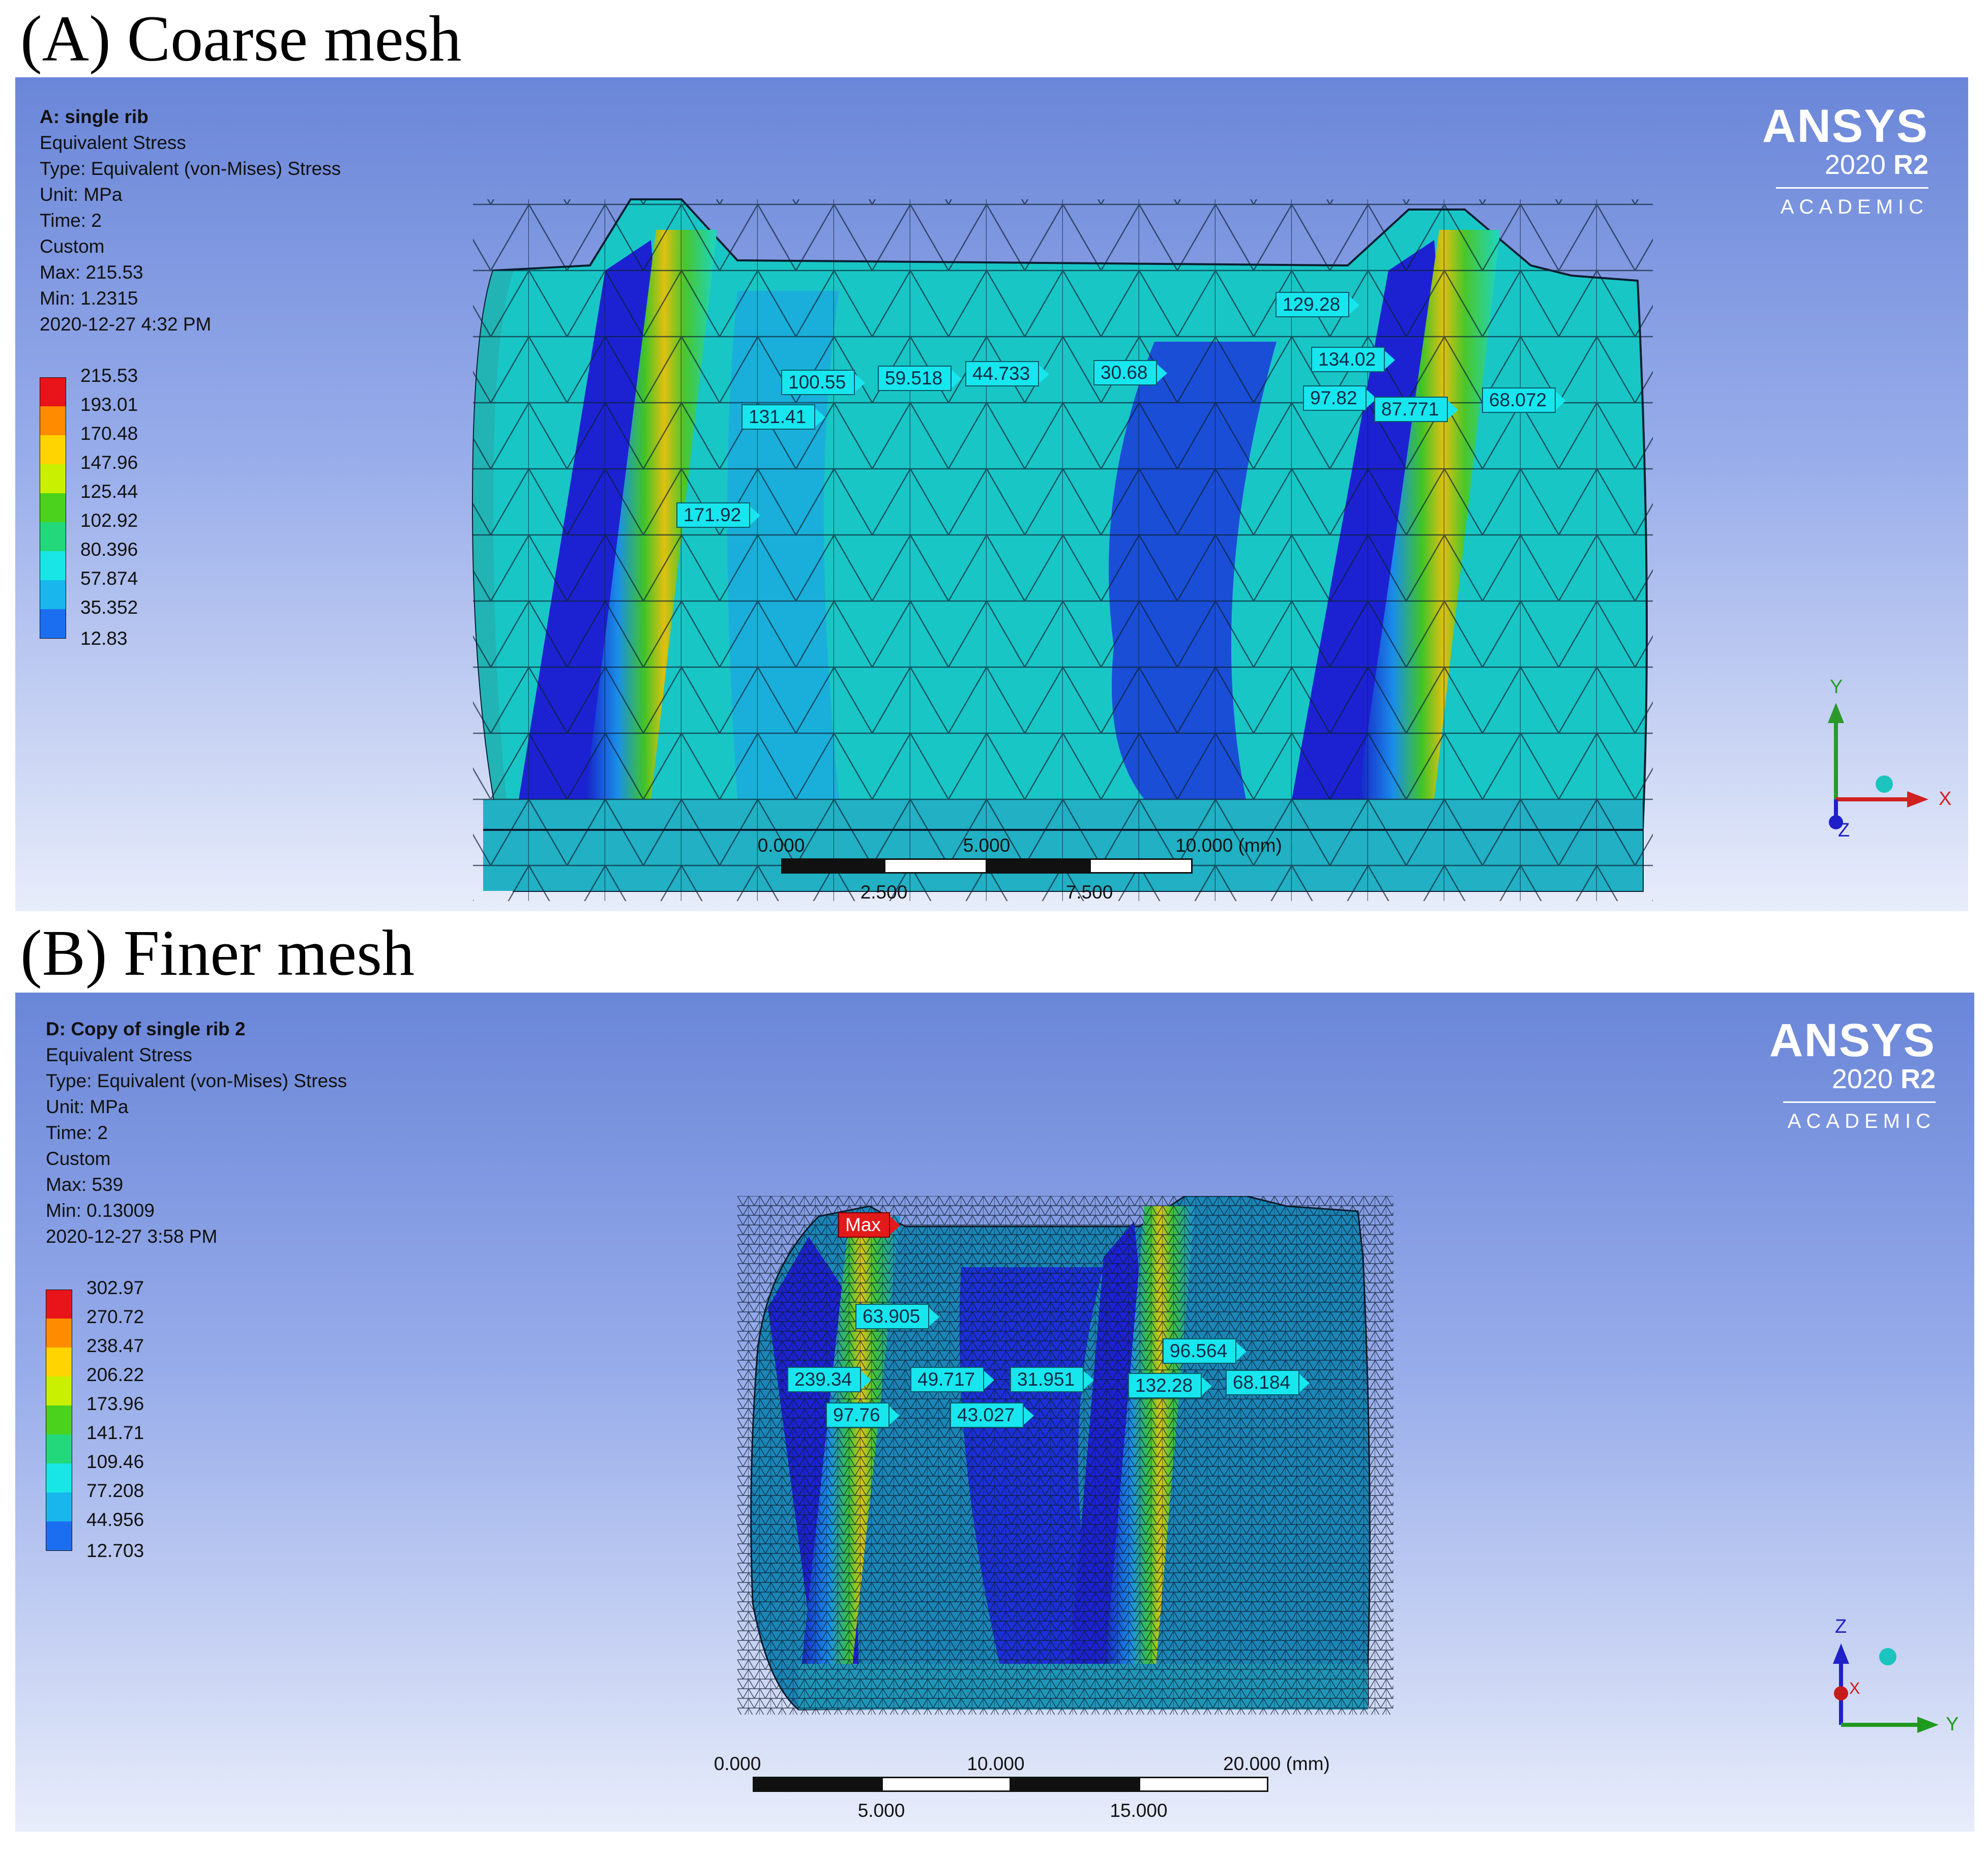  What do you see at coordinates (115, 1550) in the screenshot?
I see `legend-label: 12.703` at bounding box center [115, 1550].